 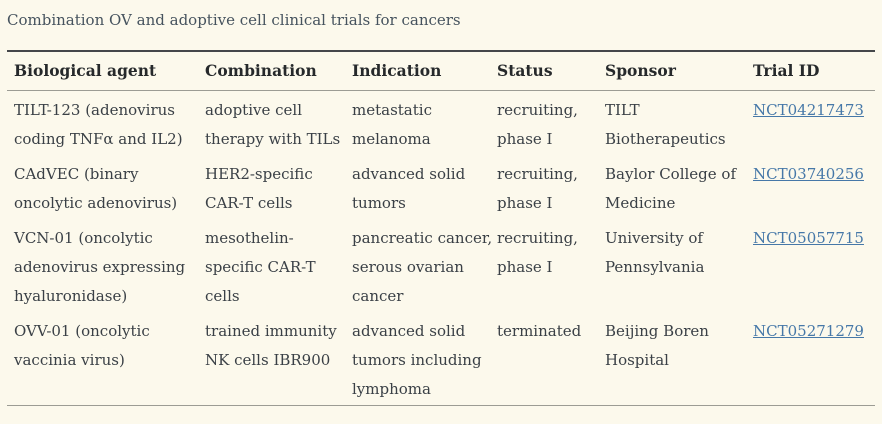 What do you see at coordinates (665, 124) in the screenshot?
I see `cell-sponsor: TILT Biotherapeutics` at bounding box center [665, 124].